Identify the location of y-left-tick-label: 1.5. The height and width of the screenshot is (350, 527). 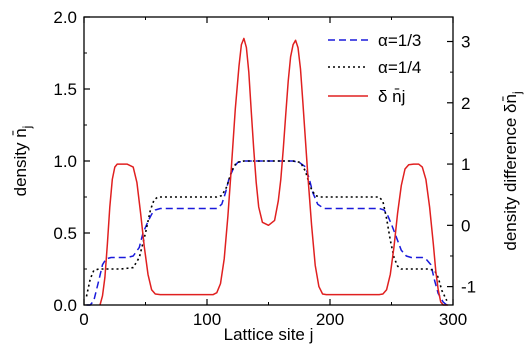
(65, 89).